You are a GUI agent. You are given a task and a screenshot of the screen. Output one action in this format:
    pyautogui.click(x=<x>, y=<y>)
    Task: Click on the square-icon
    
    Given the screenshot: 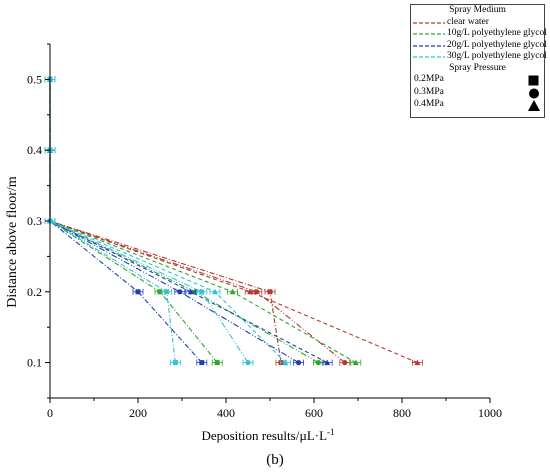 What is the action you would take?
    pyautogui.click(x=533, y=80)
    